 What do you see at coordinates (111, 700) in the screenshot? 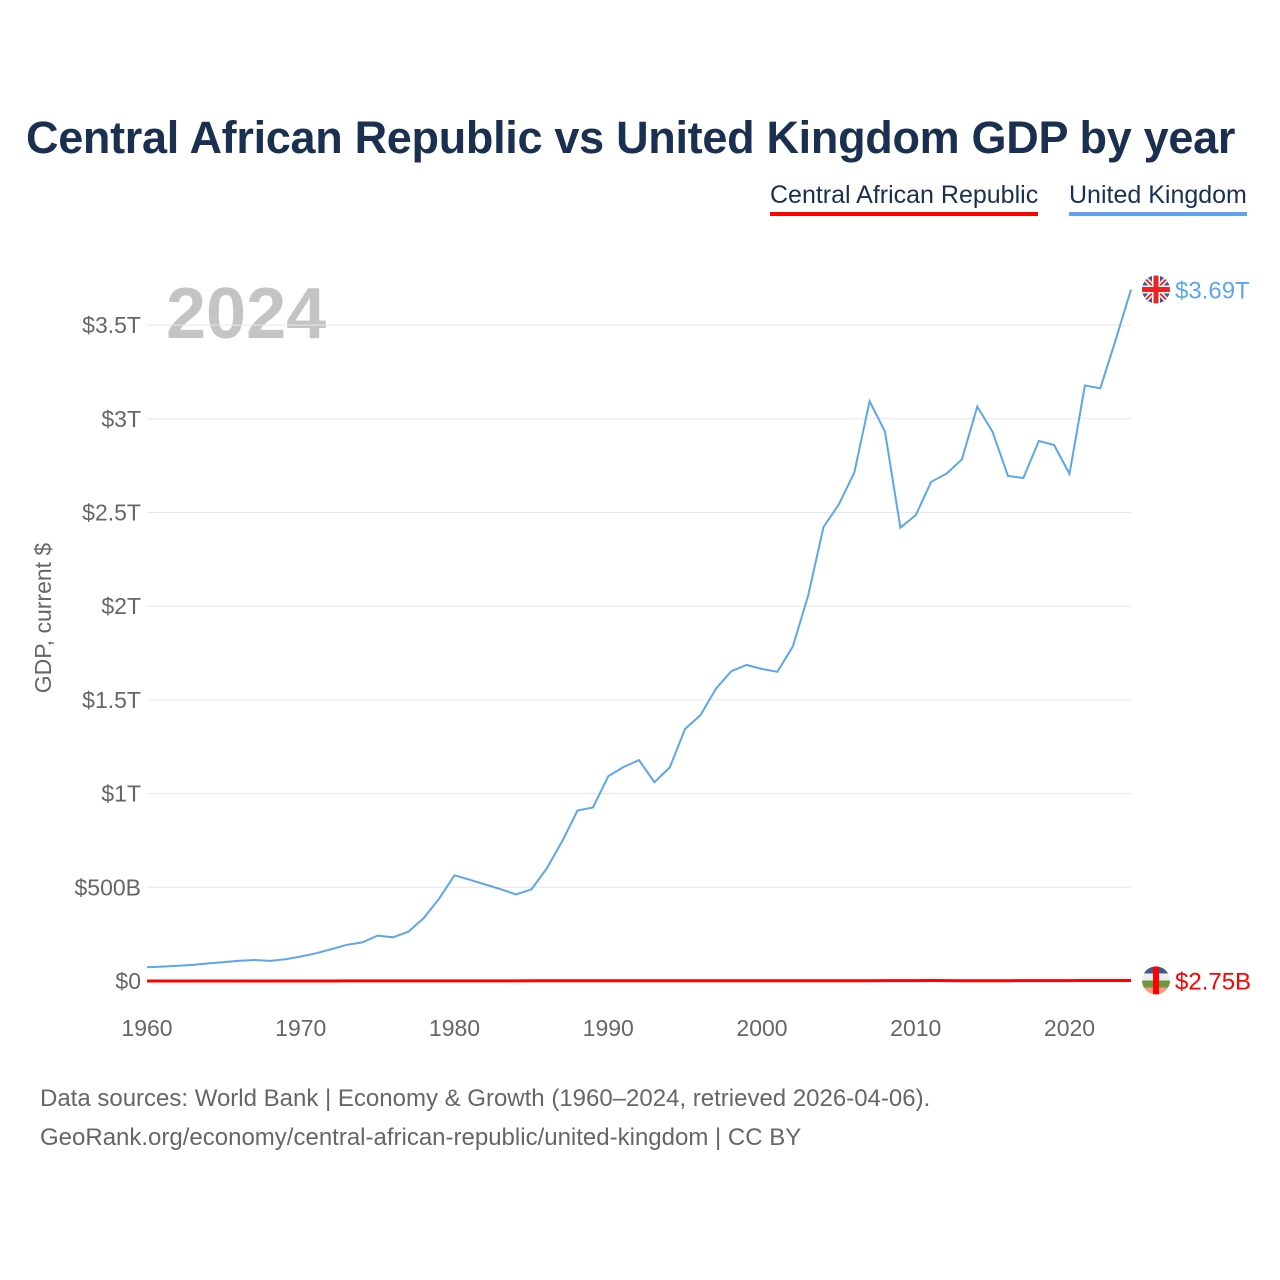
I see `y-tick-label: $1.5T` at bounding box center [111, 700].